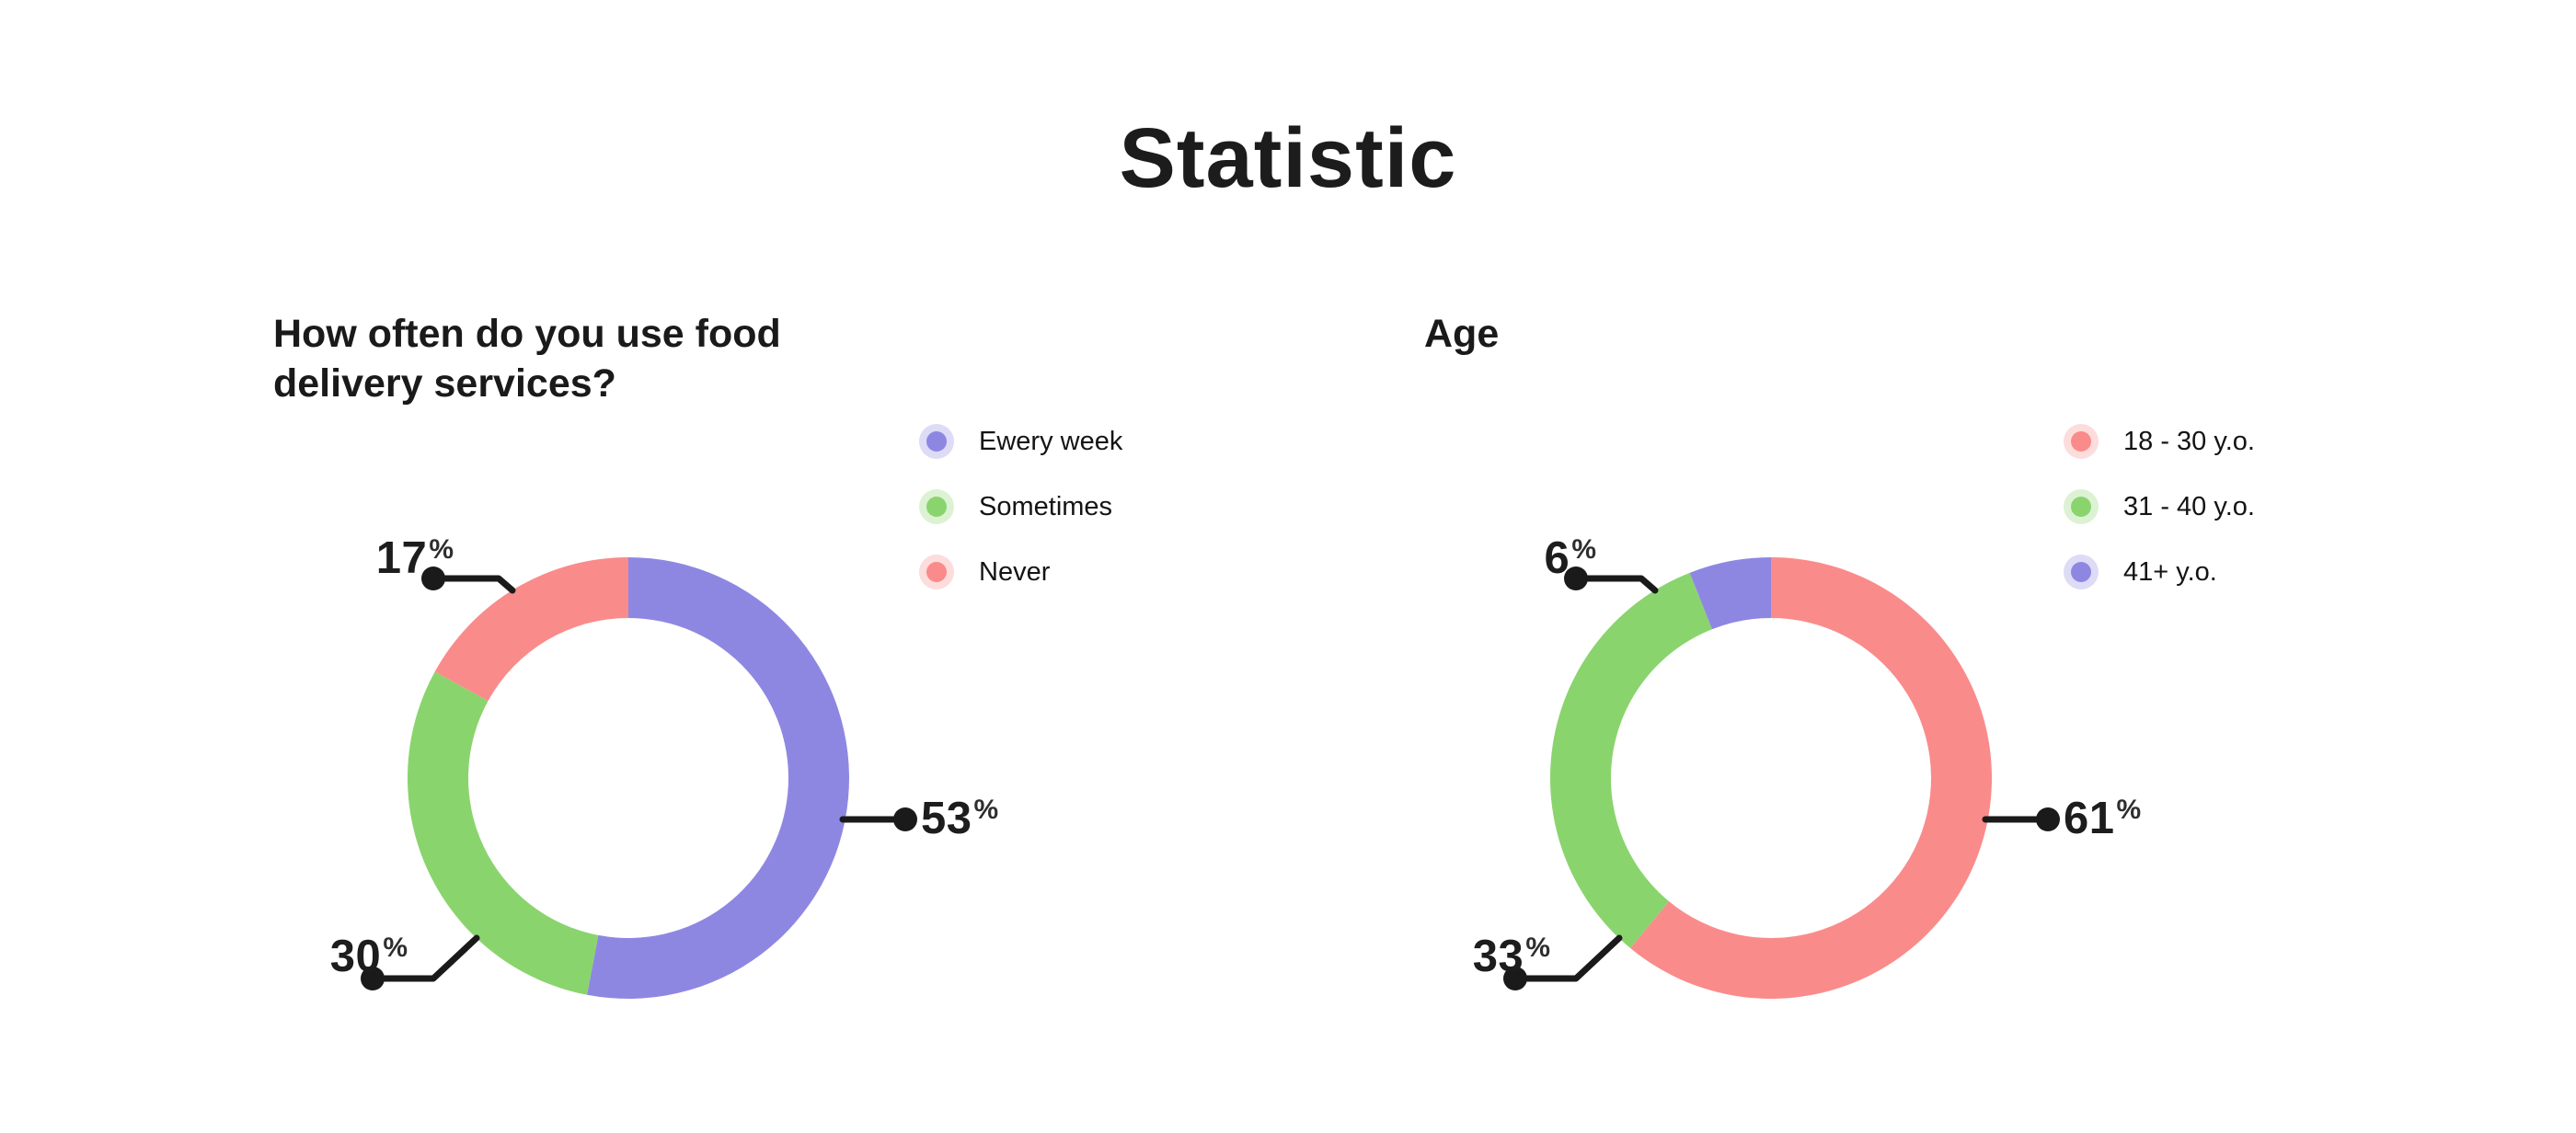 The width and height of the screenshot is (2576, 1133). I want to click on callout-never-17: 17%, so click(375, 558).